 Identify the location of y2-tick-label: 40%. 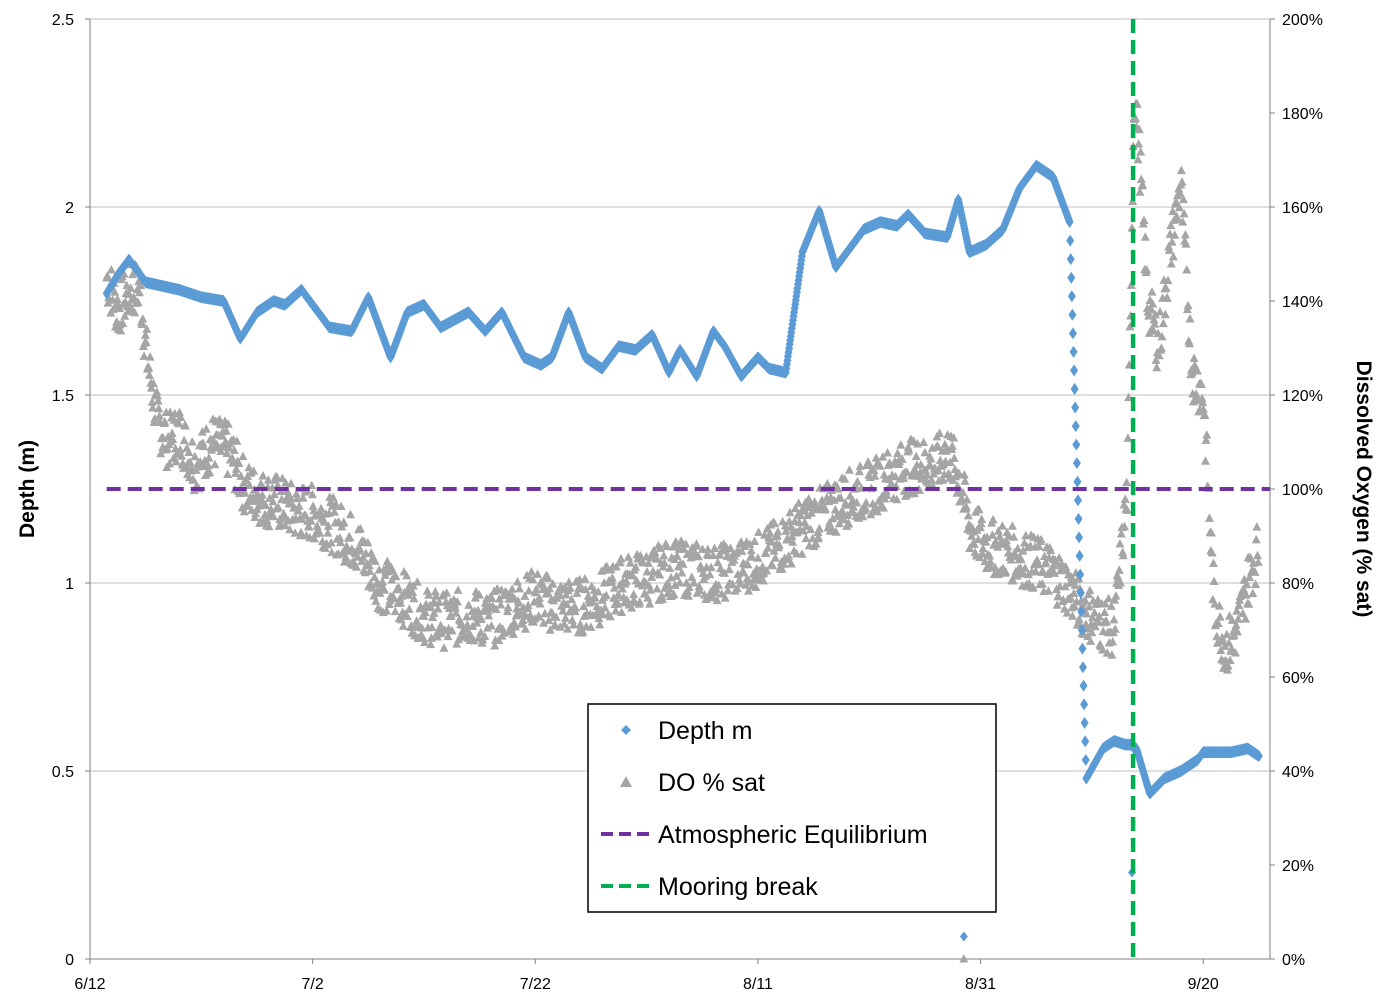
(1298, 772).